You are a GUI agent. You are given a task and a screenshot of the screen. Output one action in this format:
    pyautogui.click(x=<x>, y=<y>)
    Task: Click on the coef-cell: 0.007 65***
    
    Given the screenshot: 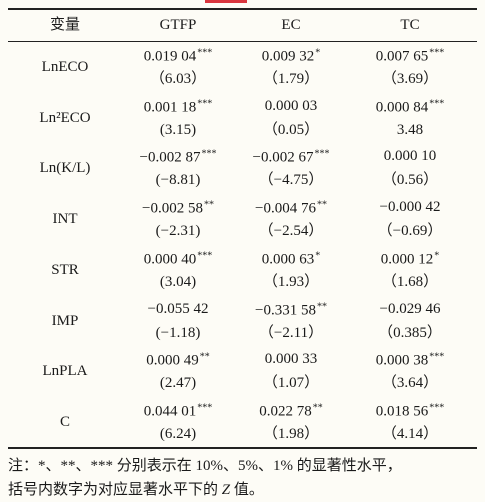 What is the action you would take?
    pyautogui.click(x=410, y=55)
    